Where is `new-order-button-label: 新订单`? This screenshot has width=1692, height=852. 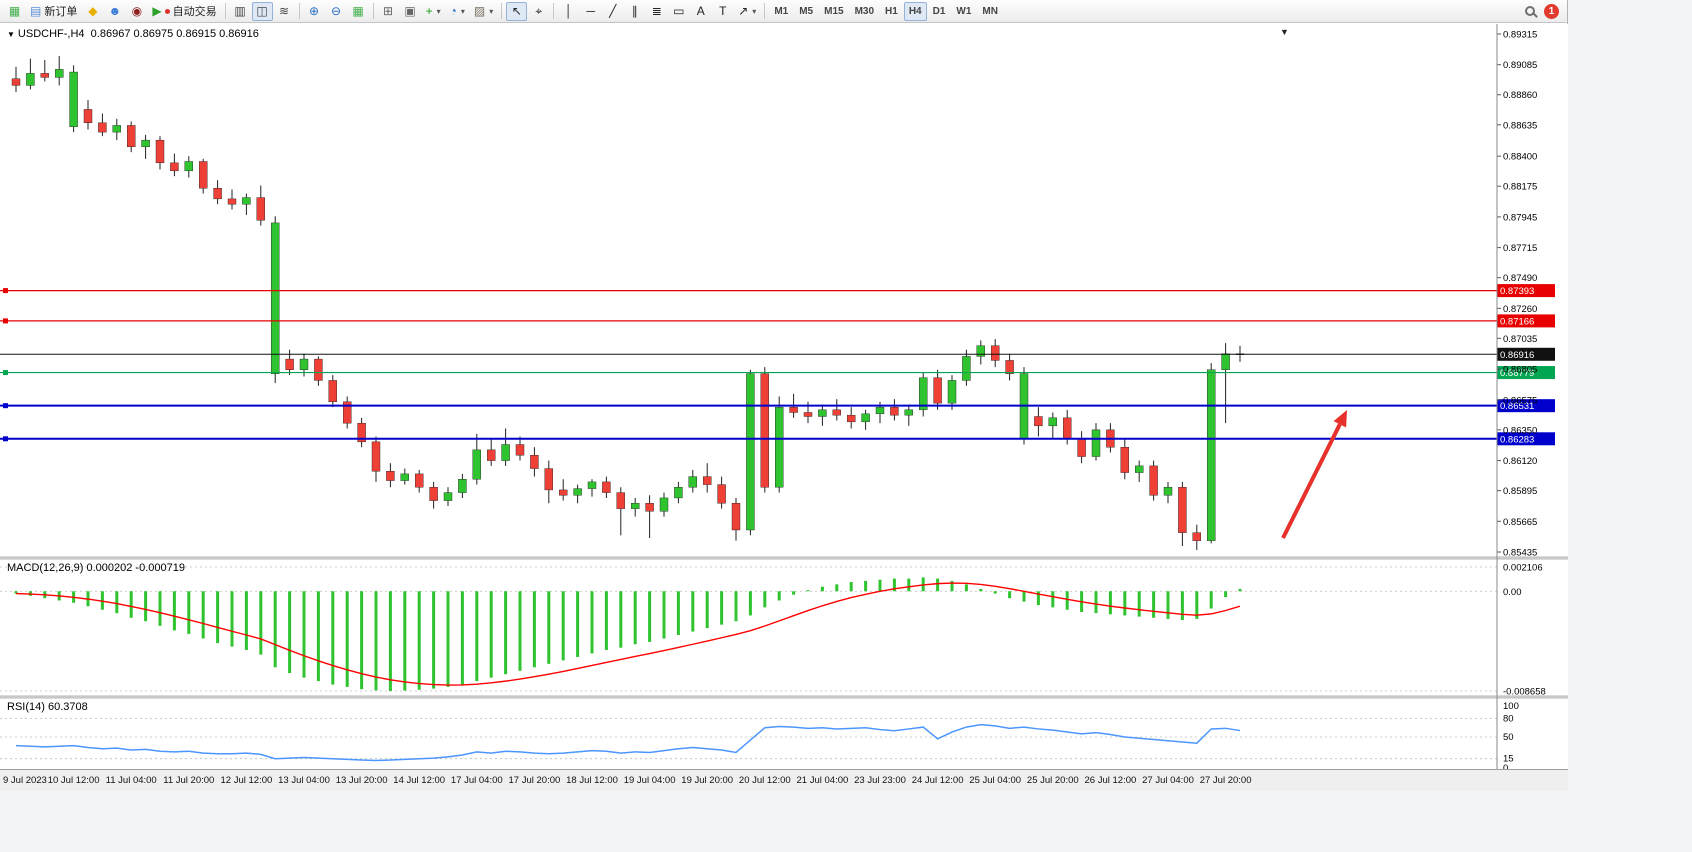 new-order-button-label: 新订单 is located at coordinates (61, 12).